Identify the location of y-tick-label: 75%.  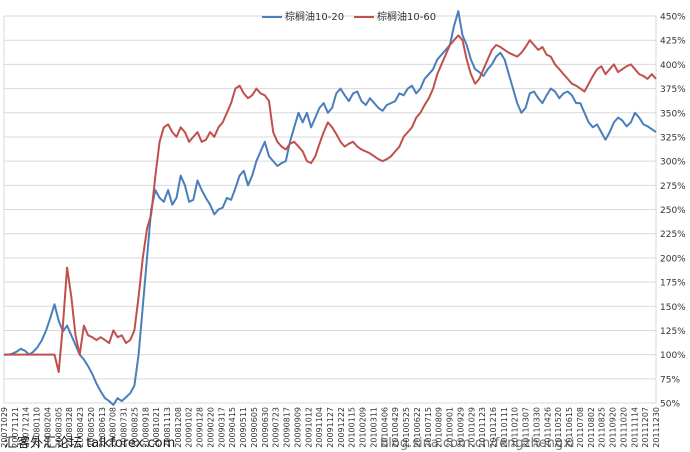
(670, 380).